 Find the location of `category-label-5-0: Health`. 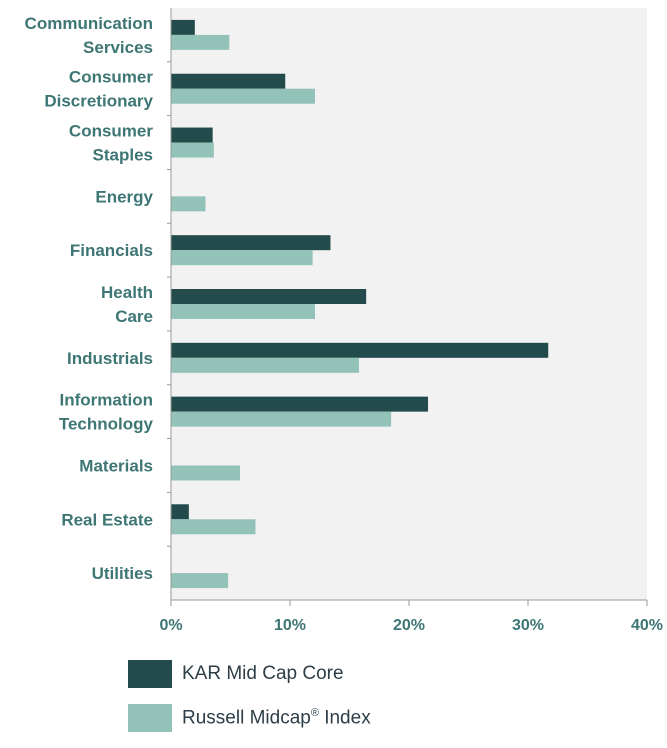

category-label-5-0: Health is located at coordinates (127, 292).